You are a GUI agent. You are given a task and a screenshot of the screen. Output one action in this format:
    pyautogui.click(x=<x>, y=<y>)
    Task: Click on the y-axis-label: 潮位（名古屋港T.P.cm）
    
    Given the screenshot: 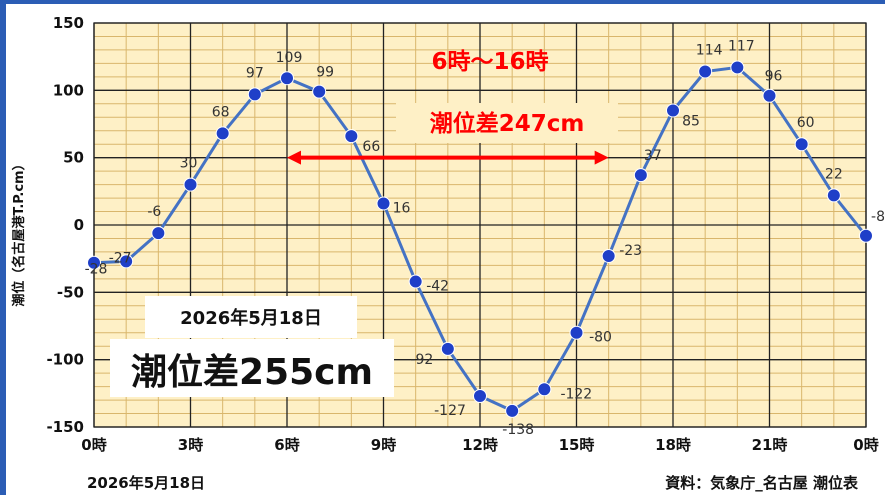 What is the action you would take?
    pyautogui.click(x=19, y=231)
    